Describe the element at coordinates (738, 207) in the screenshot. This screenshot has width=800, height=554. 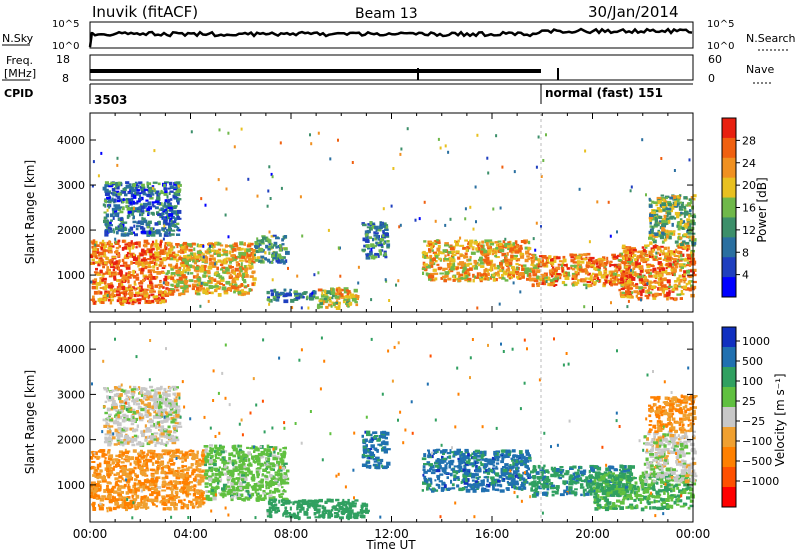
I see `power-colorbar: 28 24 20 16 12 8 4` at that location.